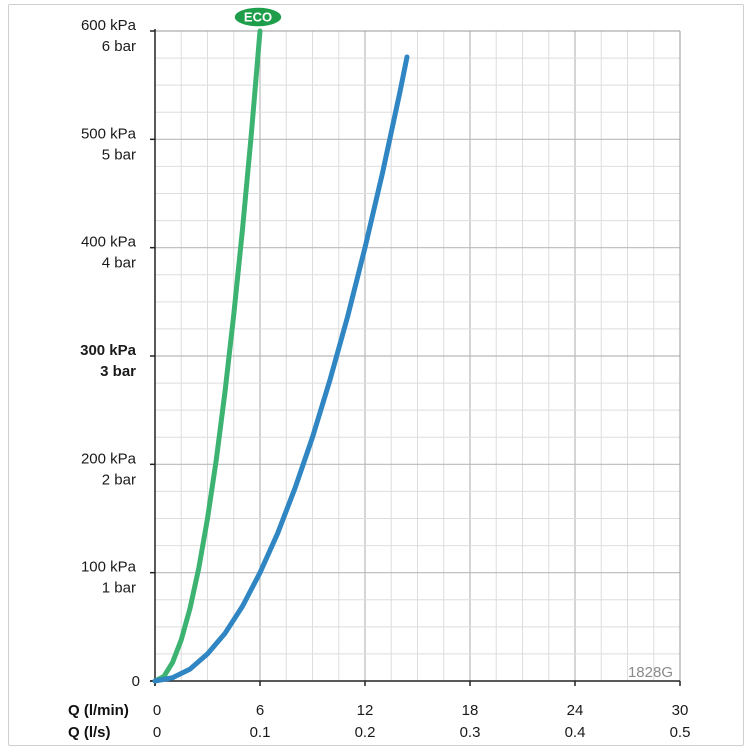 This screenshot has width=750, height=750. I want to click on y-tick-label-bar: 2 bar, so click(119, 479).